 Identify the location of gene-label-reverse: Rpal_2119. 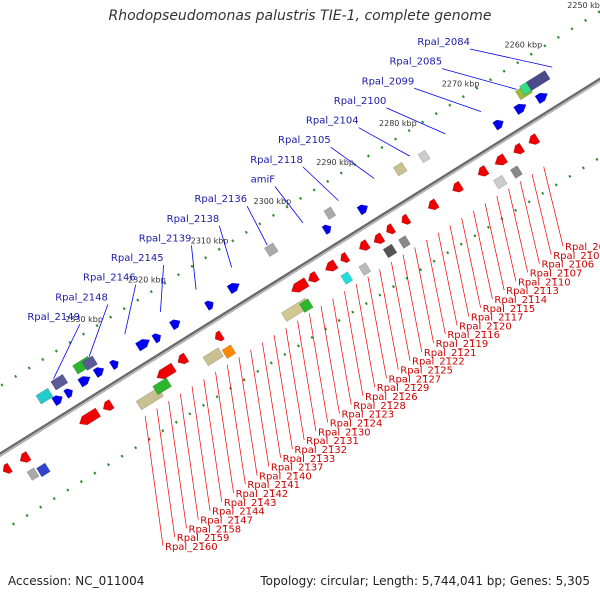
(462, 344).